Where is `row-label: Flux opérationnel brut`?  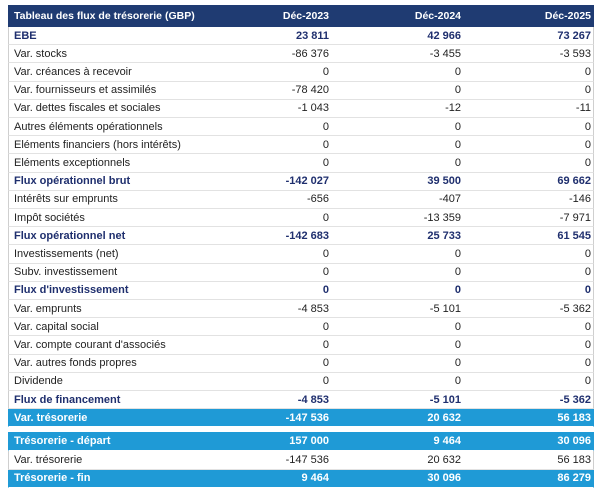 row-label: Flux opérationnel brut is located at coordinates (72, 181).